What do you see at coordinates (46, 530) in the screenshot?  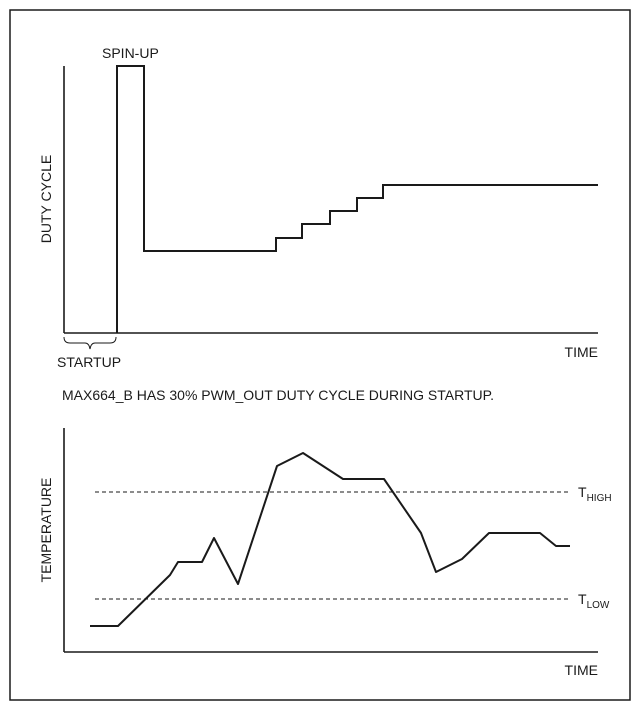 I see `temperature-axis-label: TEMPERATURE` at bounding box center [46, 530].